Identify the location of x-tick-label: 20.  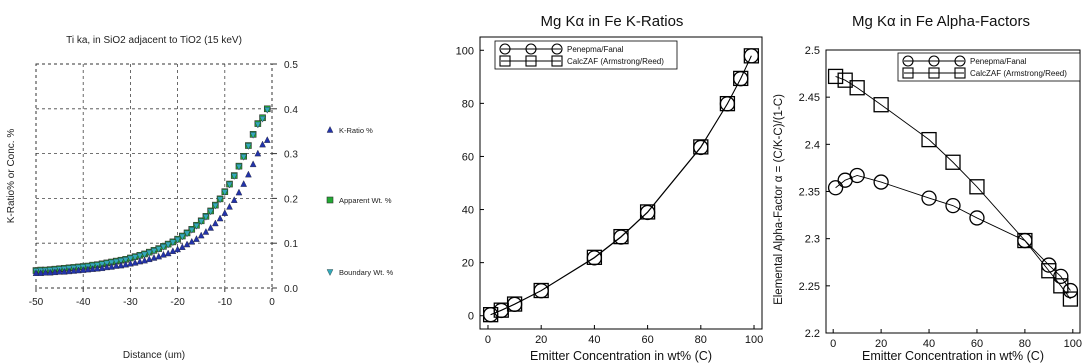
(541, 340).